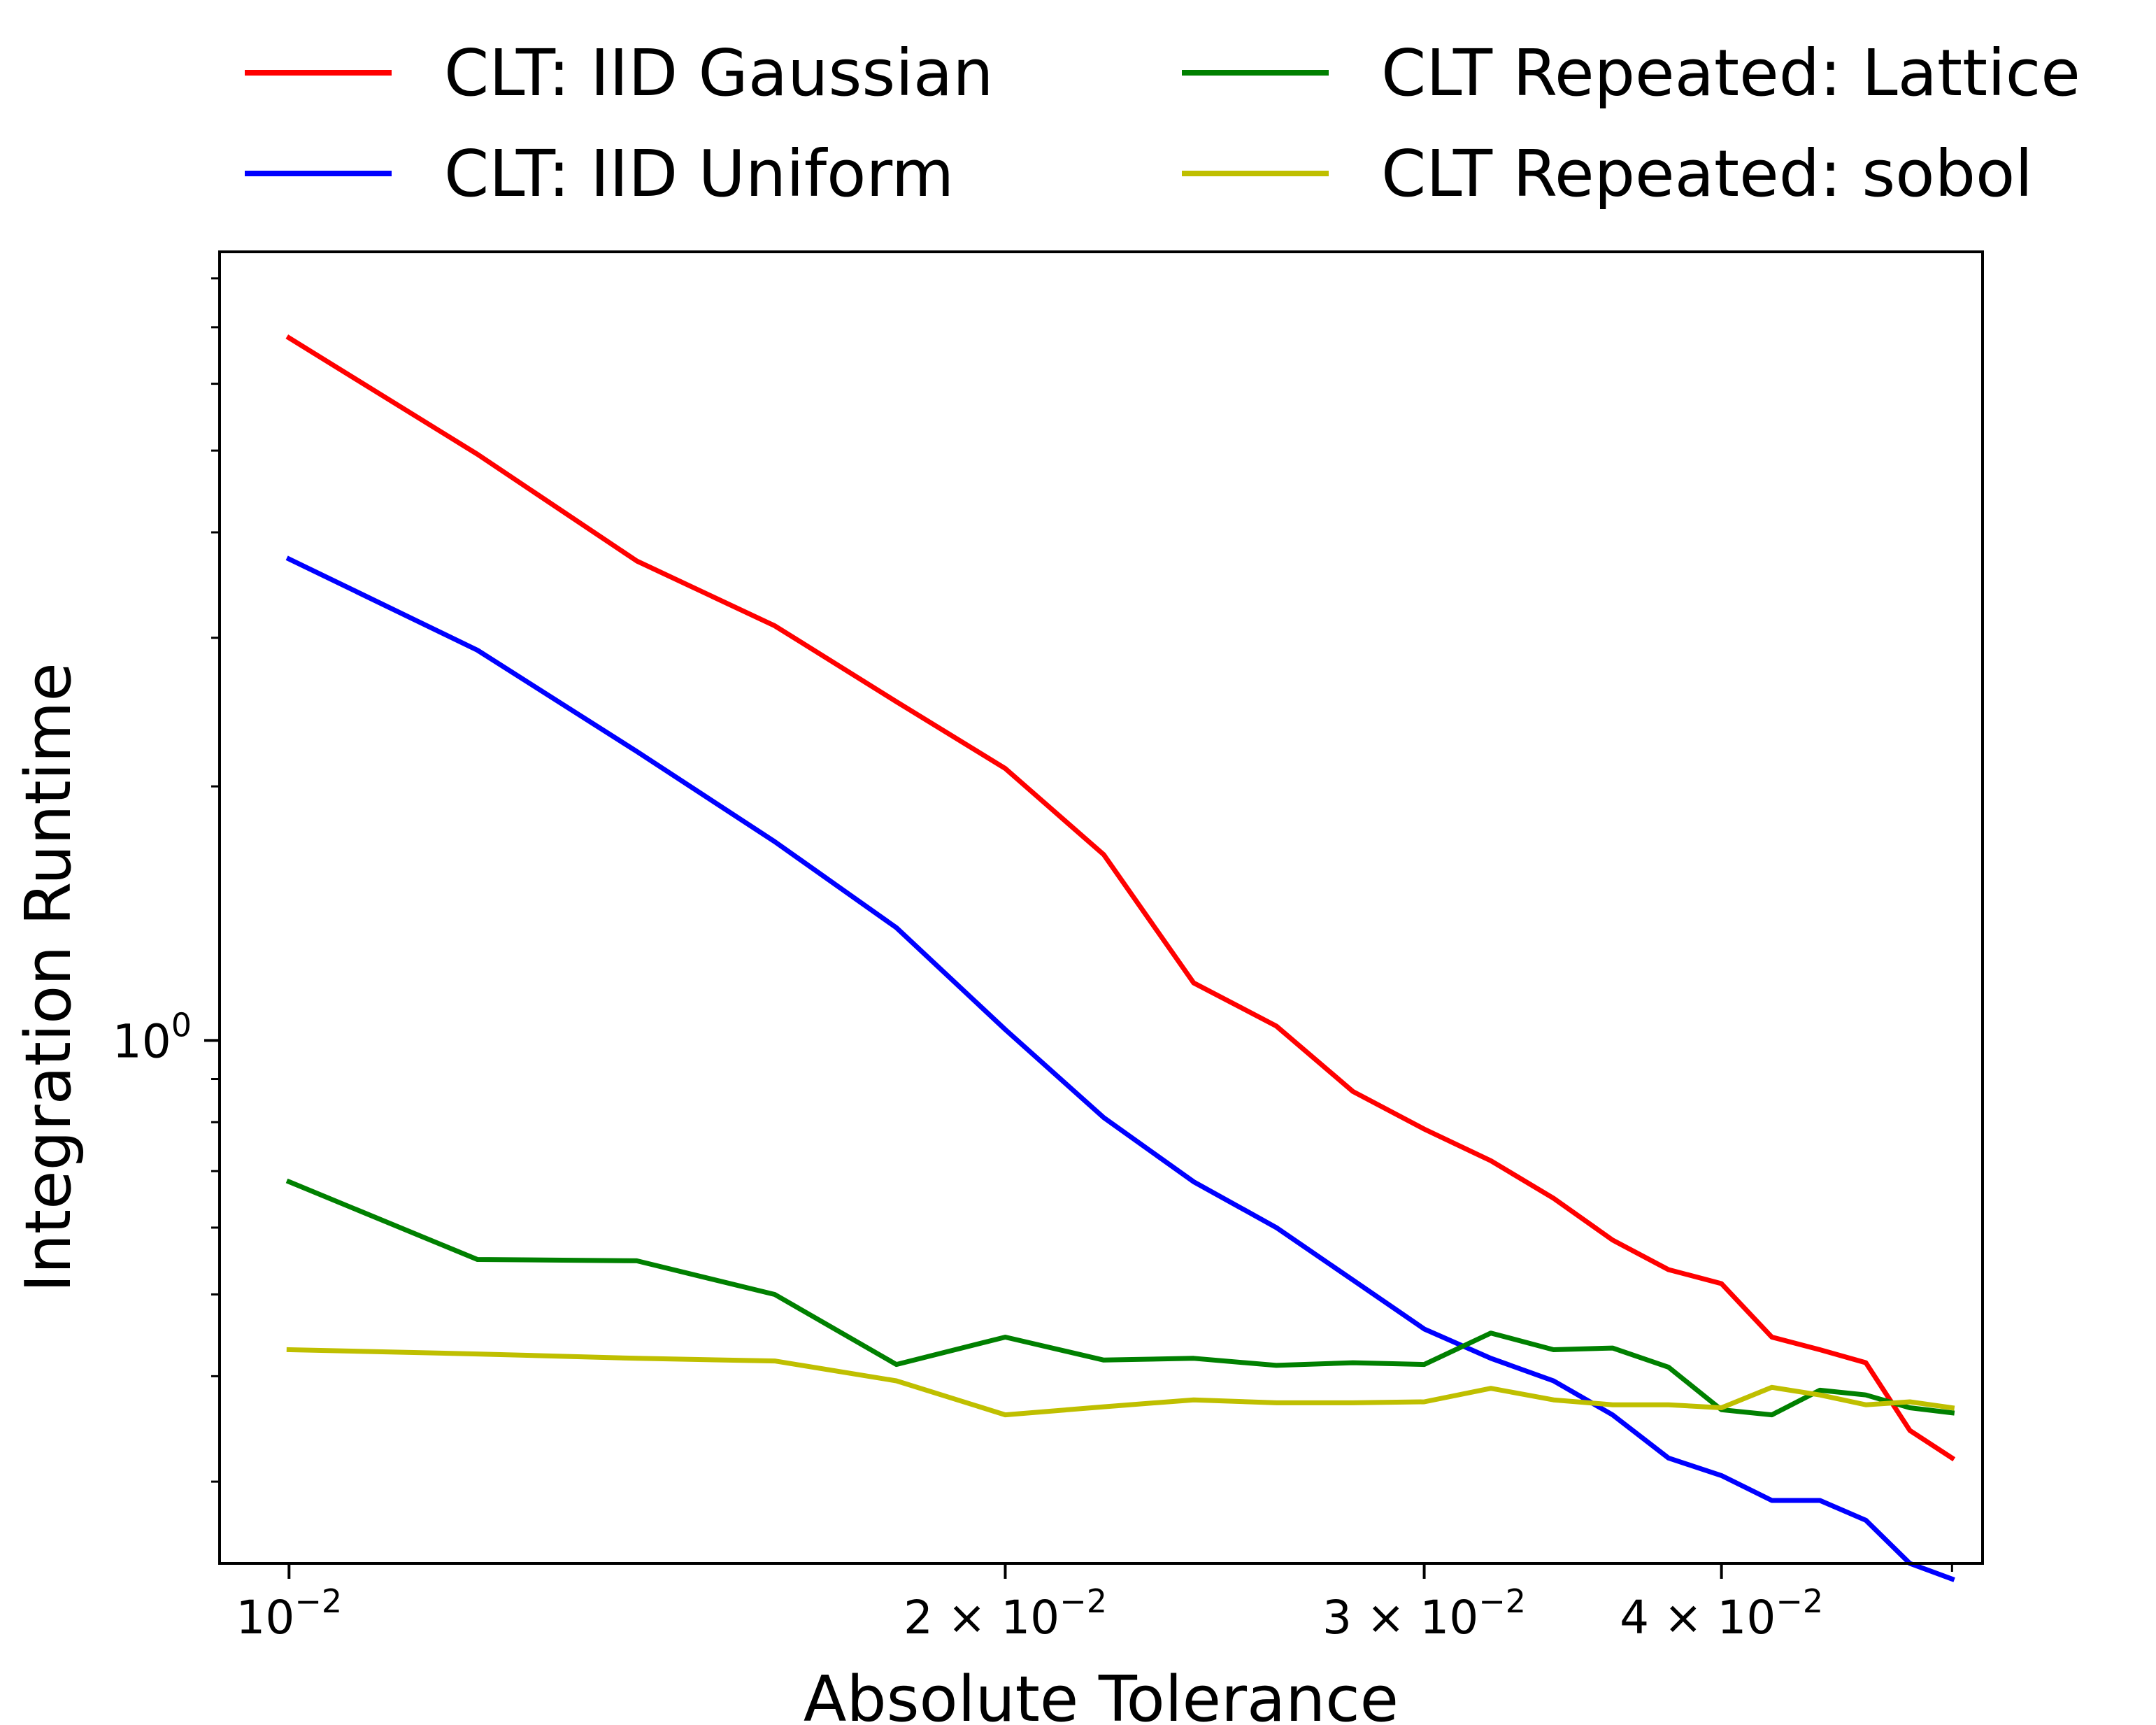  Describe the element at coordinates (981, 1618) in the screenshot. I see `x-tick-label-base: 2 × 10` at that location.